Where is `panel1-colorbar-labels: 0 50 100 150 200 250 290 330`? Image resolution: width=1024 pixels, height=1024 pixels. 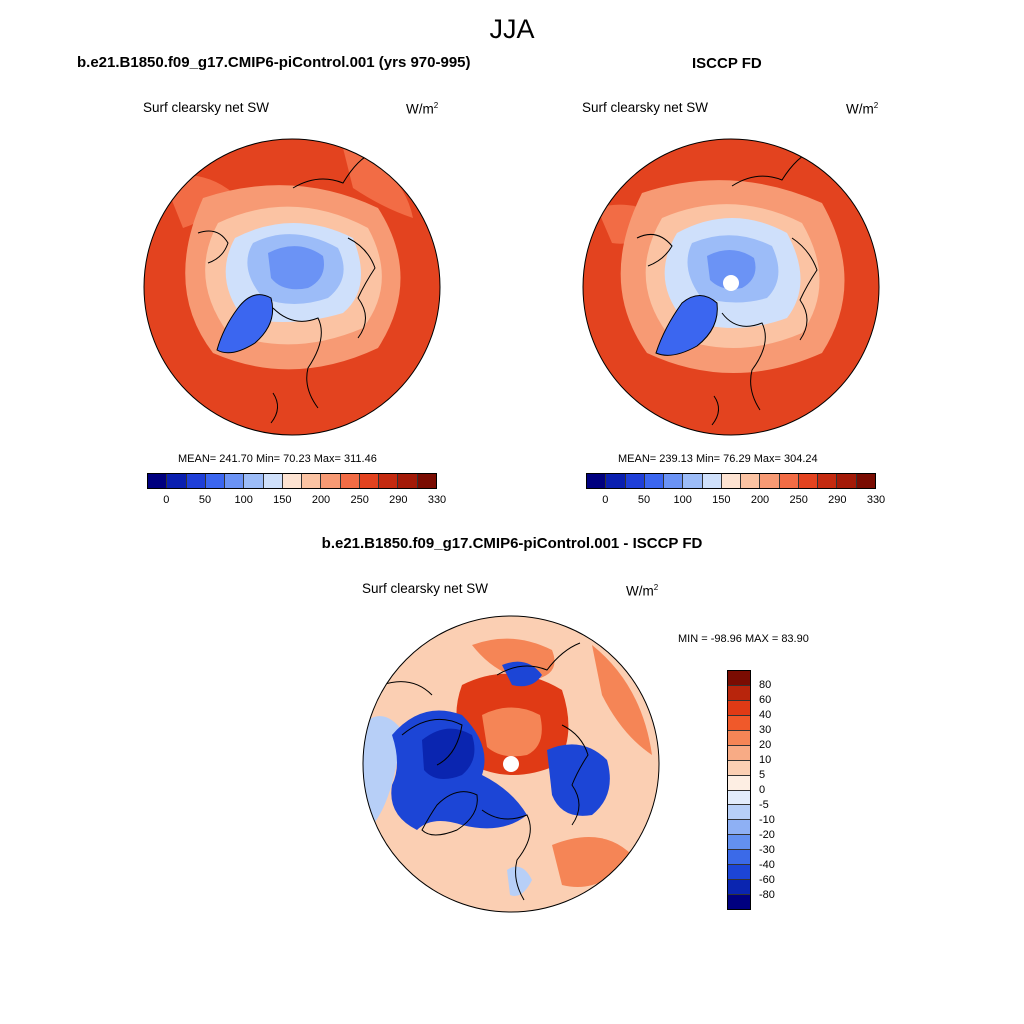
panel1-colorbar-labels: 0 50 100 150 200 250 290 330 is located at coordinates (296, 501).